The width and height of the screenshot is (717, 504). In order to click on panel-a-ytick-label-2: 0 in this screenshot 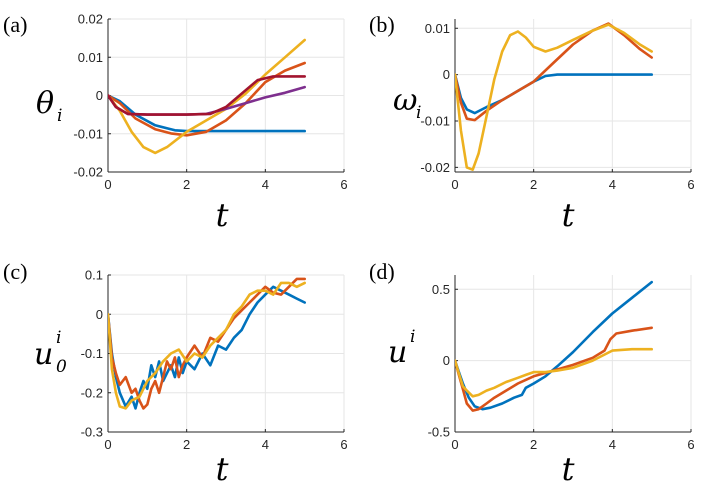, I will do `click(99, 95)`.